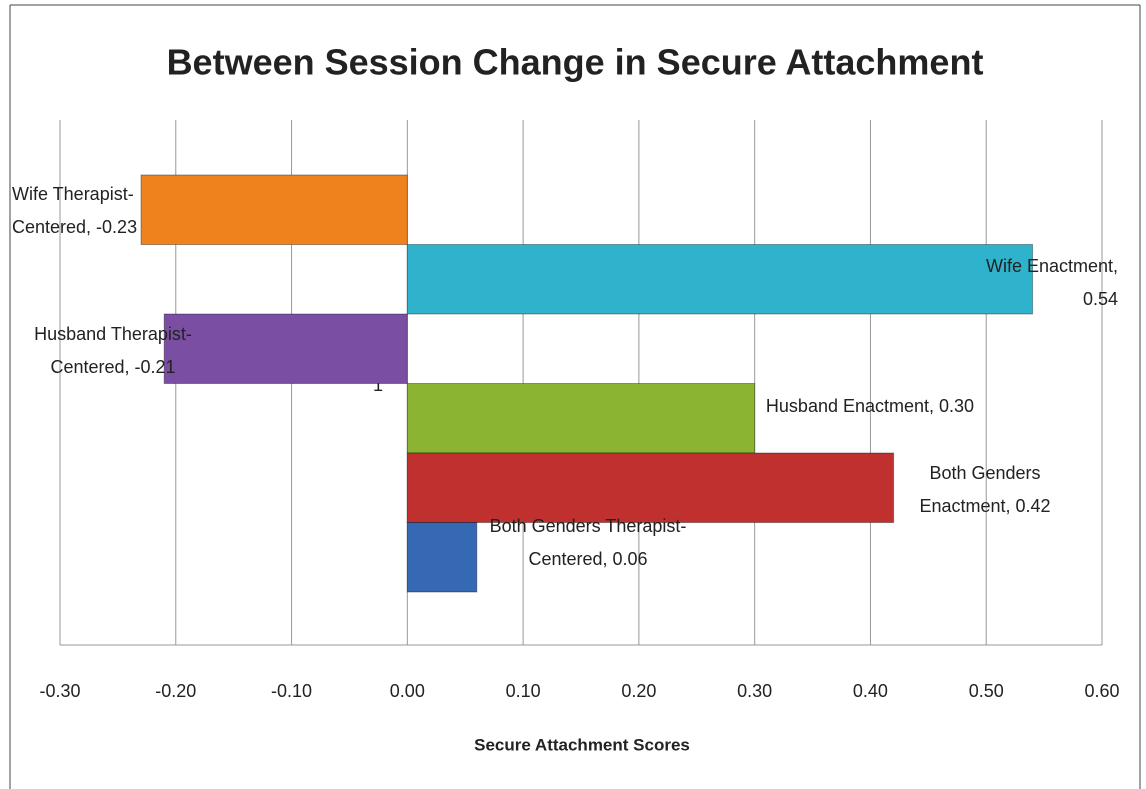 The height and width of the screenshot is (789, 1146). What do you see at coordinates (407, 691) in the screenshot?
I see `x-tick-label: 0.00` at bounding box center [407, 691].